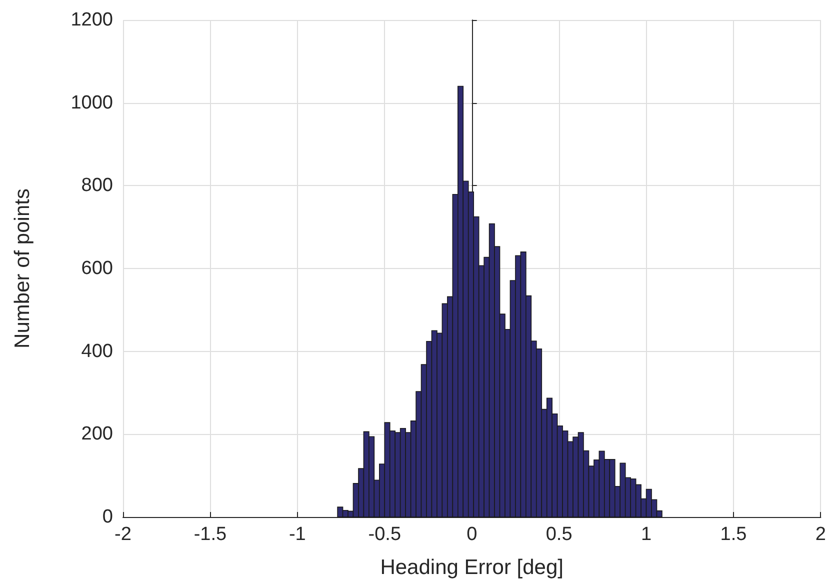  I want to click on y-tick-label: 0, so click(107, 517).